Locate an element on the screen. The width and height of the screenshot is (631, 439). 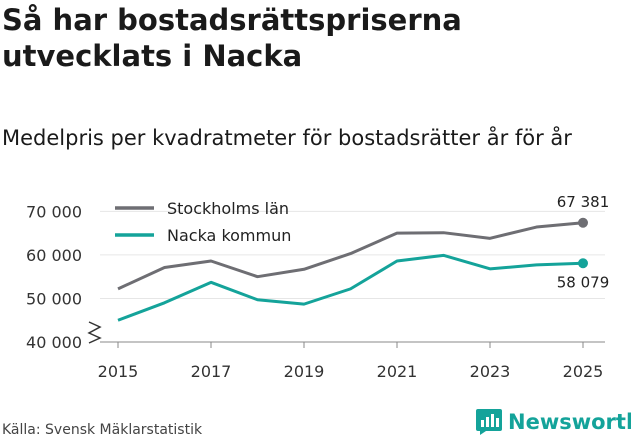
y-tick-label: 70 000 is located at coordinates (54, 211).